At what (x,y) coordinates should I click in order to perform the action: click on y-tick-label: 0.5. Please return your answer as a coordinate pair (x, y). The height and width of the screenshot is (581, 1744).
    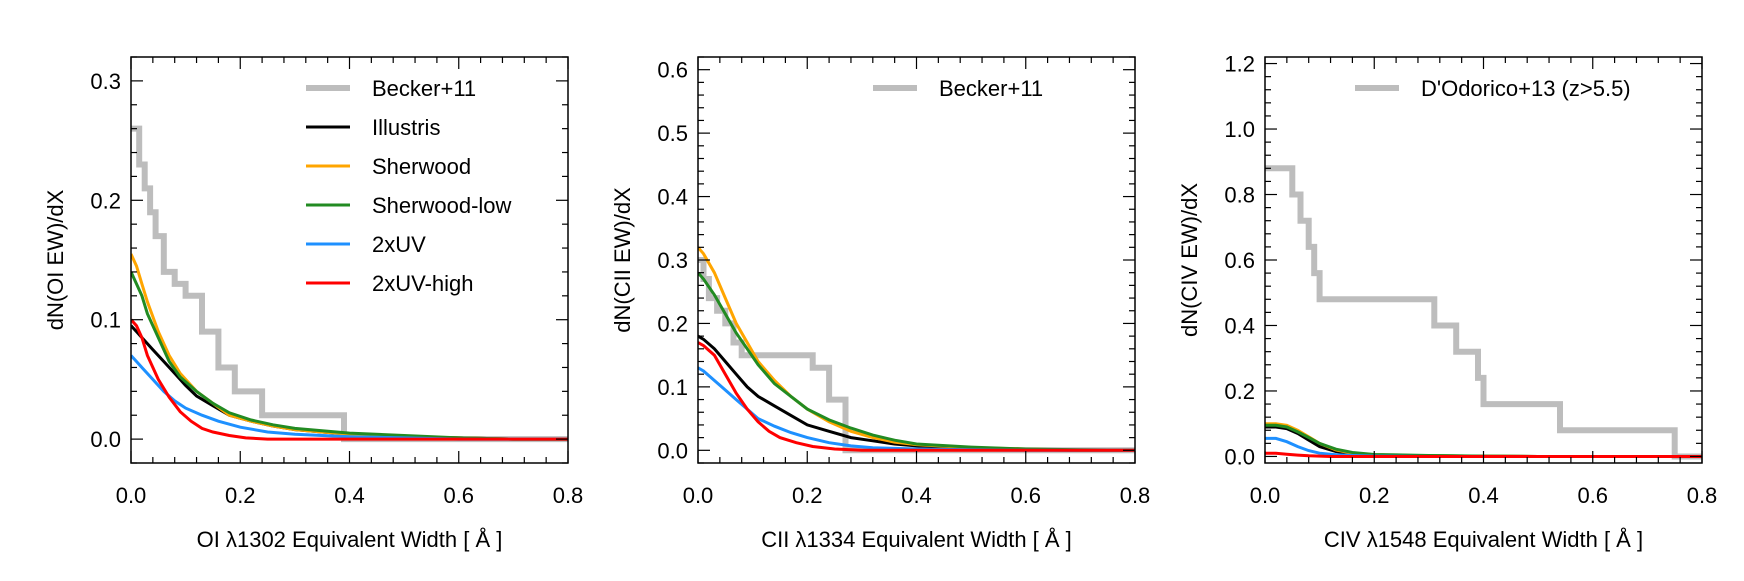
    Looking at the image, I should click on (672, 133).